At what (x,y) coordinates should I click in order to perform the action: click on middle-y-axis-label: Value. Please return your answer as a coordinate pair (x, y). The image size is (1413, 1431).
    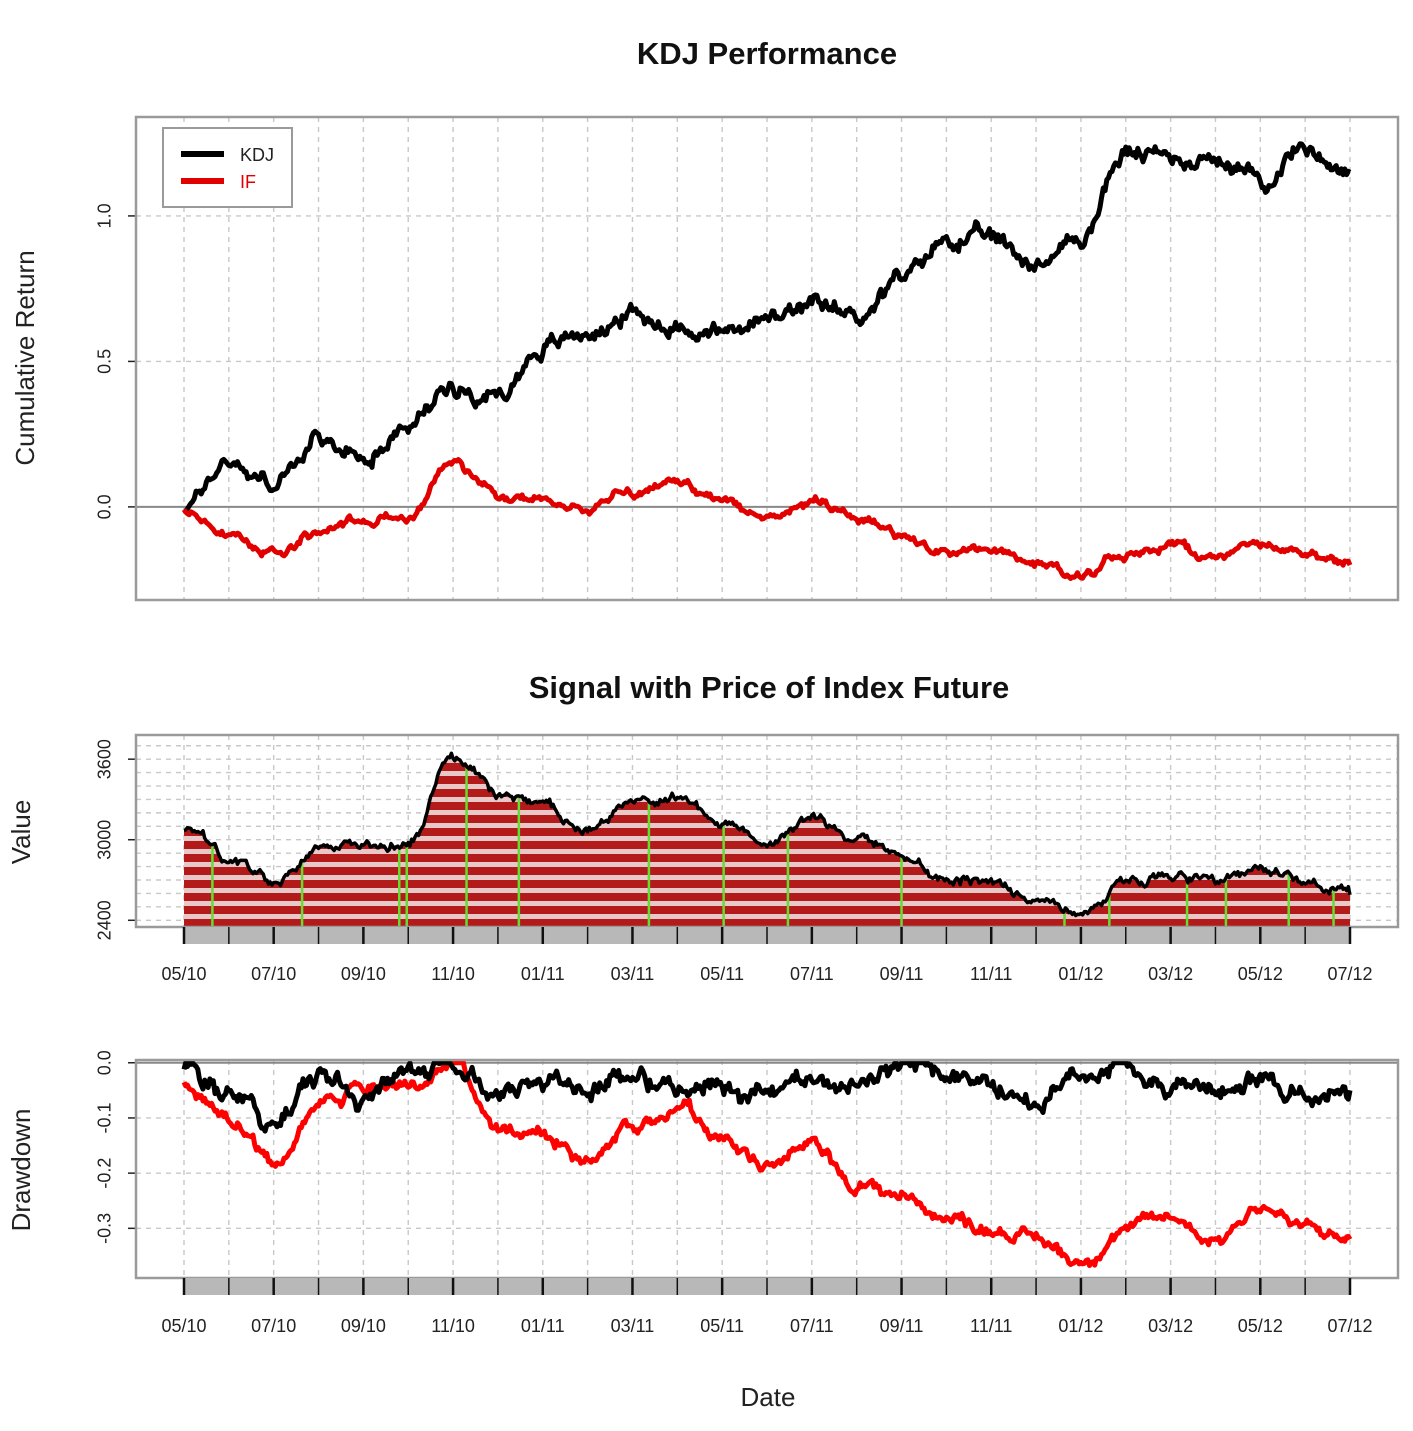
    Looking at the image, I should click on (21, 832).